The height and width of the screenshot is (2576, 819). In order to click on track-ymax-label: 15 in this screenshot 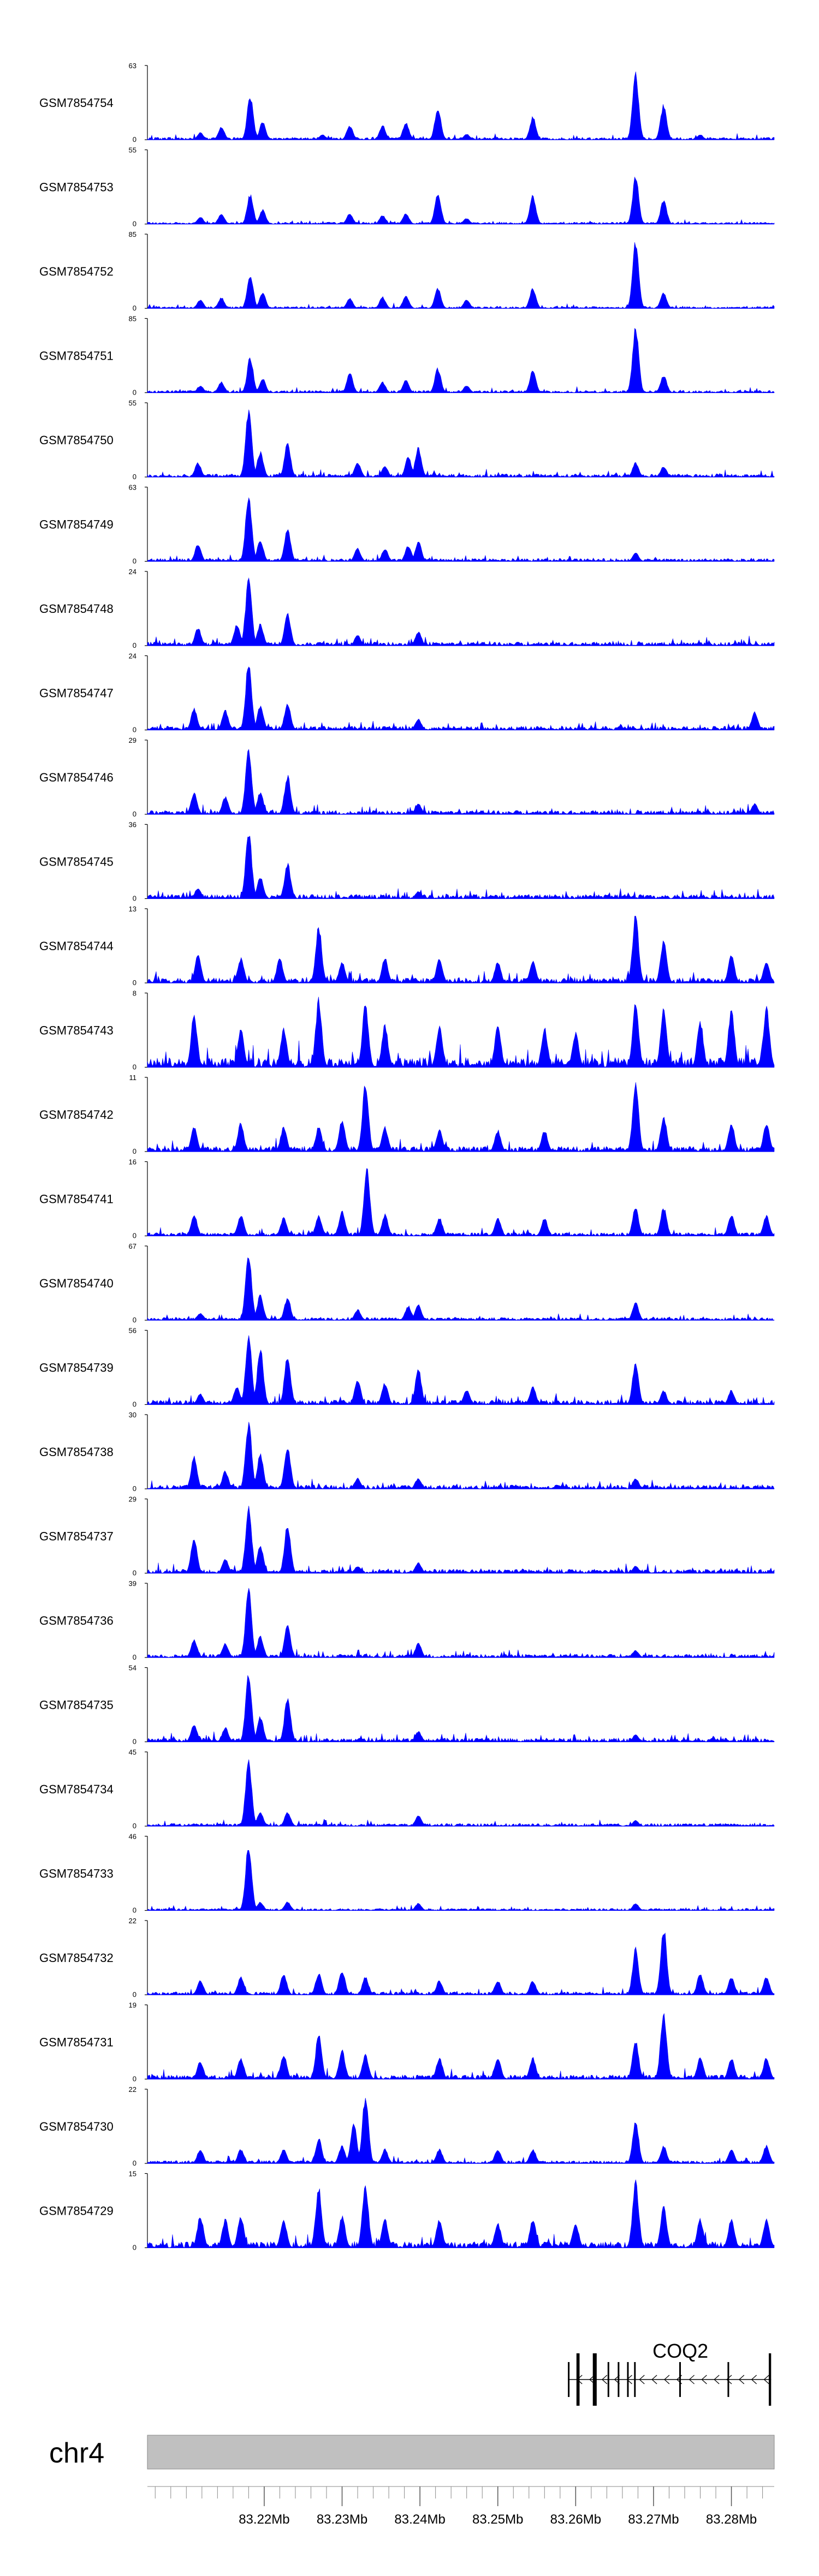, I will do `click(132, 2174)`.